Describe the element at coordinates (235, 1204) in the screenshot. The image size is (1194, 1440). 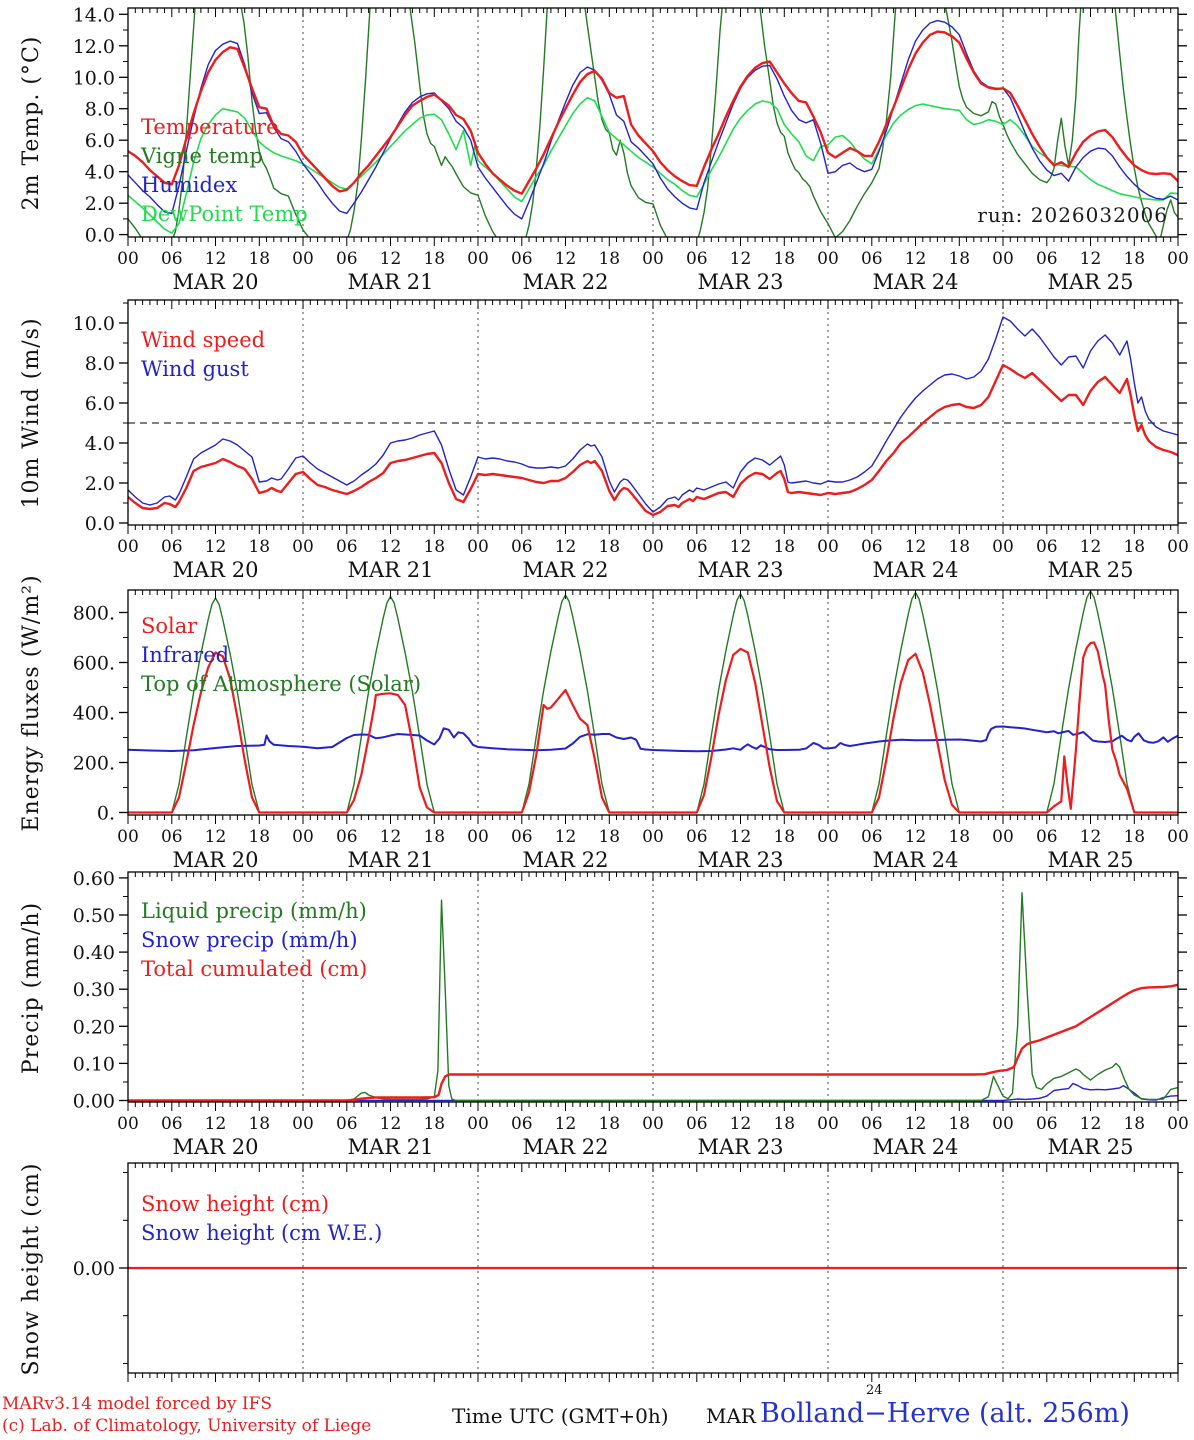
I see `legend-item-snow-height: Snow height (cm)` at that location.